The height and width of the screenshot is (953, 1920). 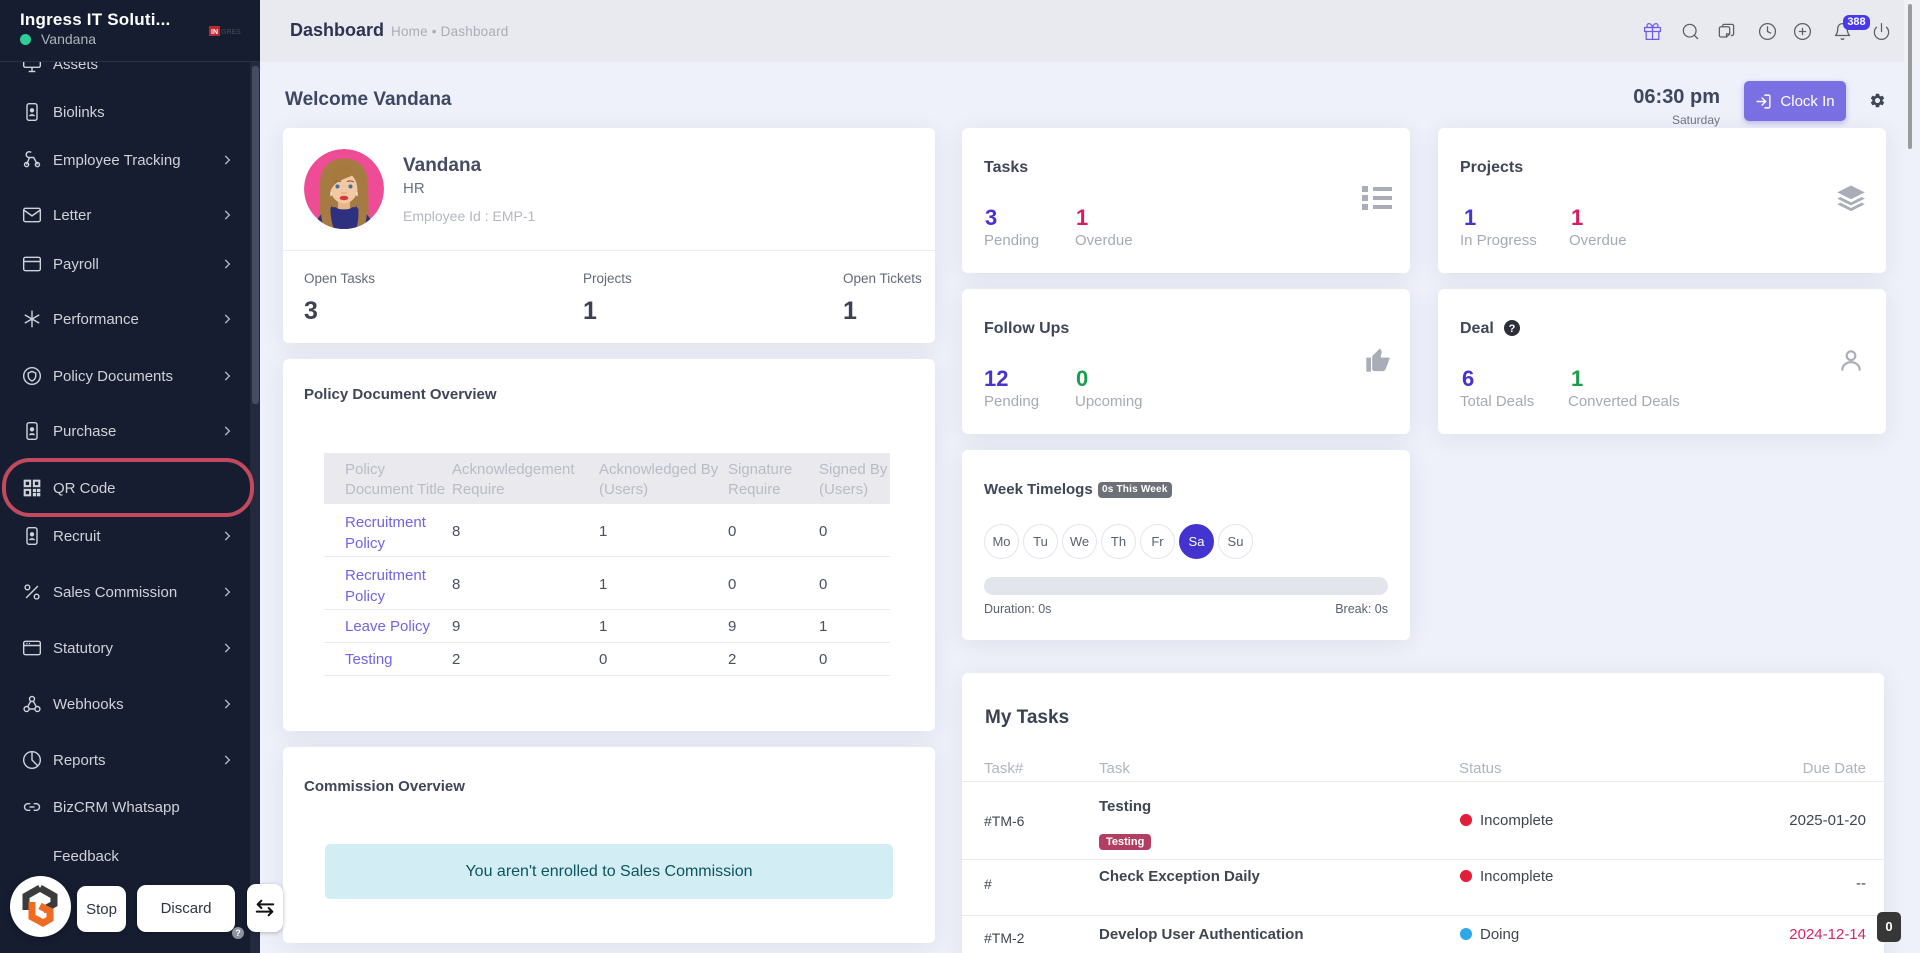 I want to click on svg-text: GRESS, so click(x=231, y=32).